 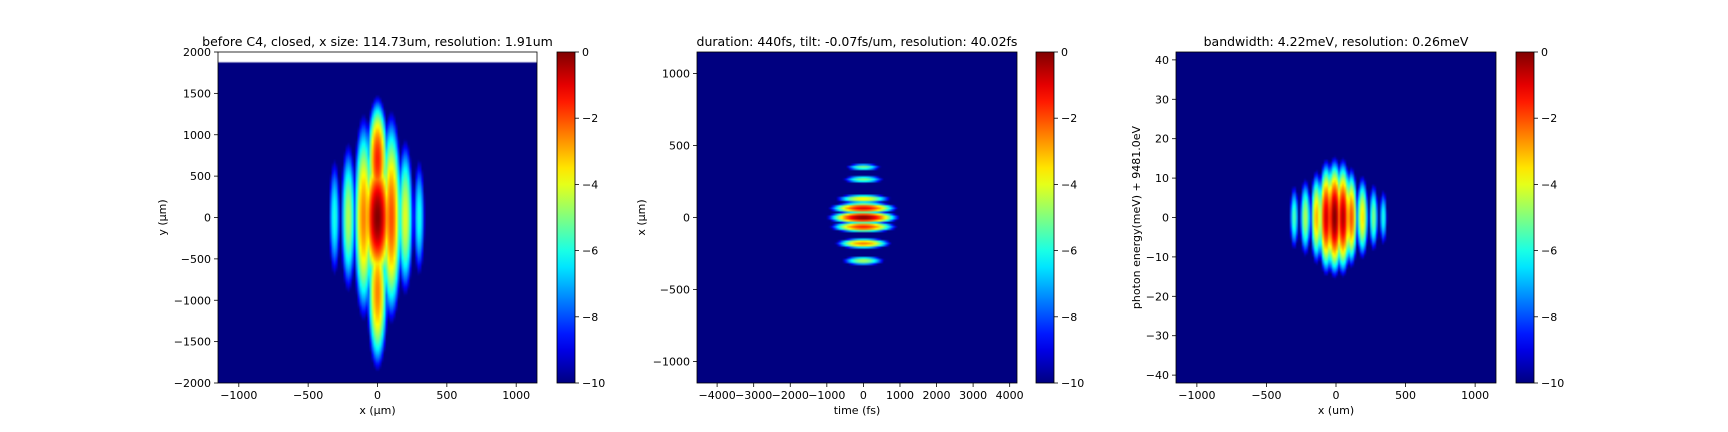 What do you see at coordinates (1157, 336) in the screenshot?
I see `y-tick-label: −30` at bounding box center [1157, 336].